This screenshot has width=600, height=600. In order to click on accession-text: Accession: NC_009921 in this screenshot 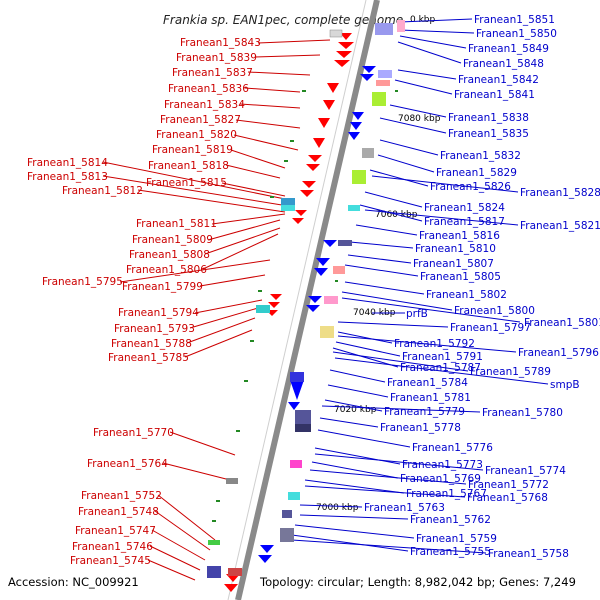, I will do `click(73, 582)`.